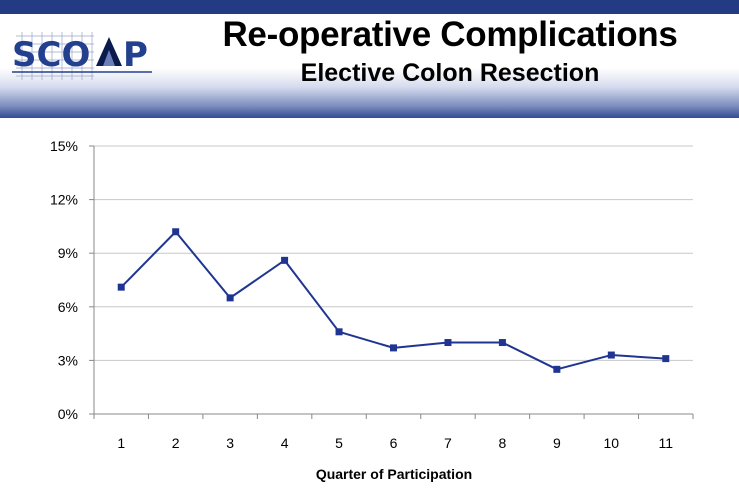 Image resolution: width=739 pixels, height=500 pixels. What do you see at coordinates (109, 58) in the screenshot?
I see `logo-triangle-inner-icon` at bounding box center [109, 58].